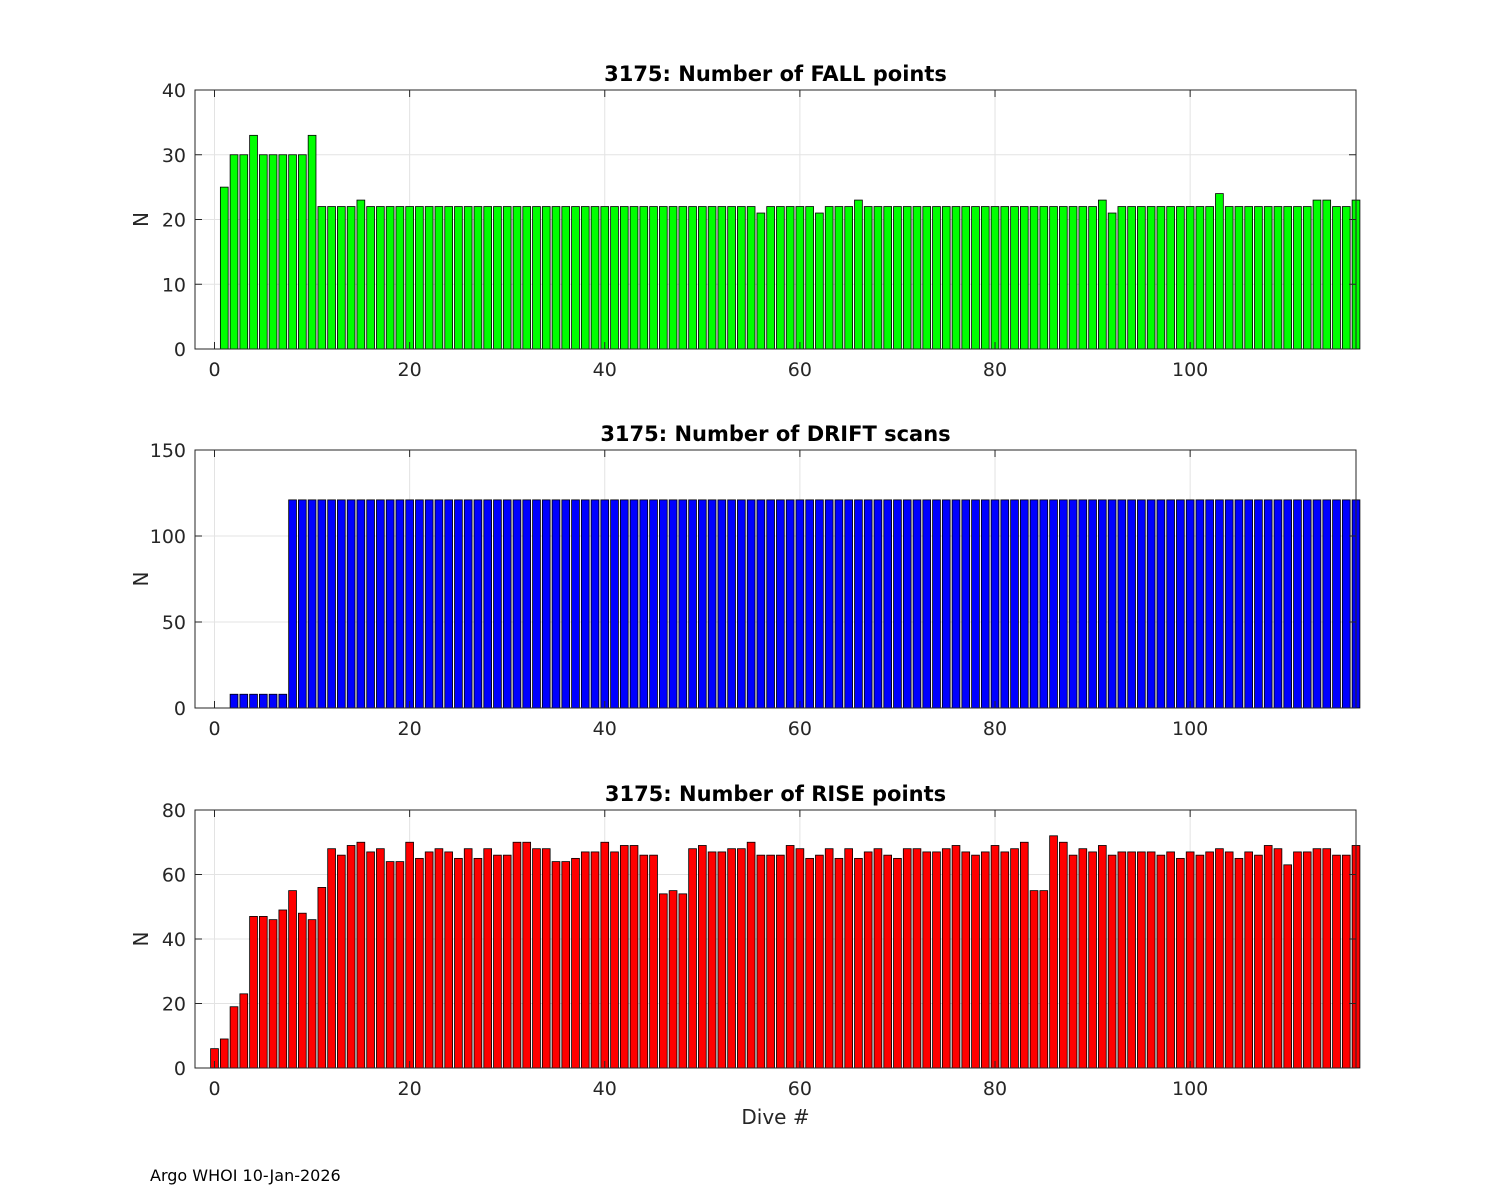 The image size is (1500, 1200). Describe the element at coordinates (141, 939) in the screenshot. I see `rise-ylabel: N` at that location.